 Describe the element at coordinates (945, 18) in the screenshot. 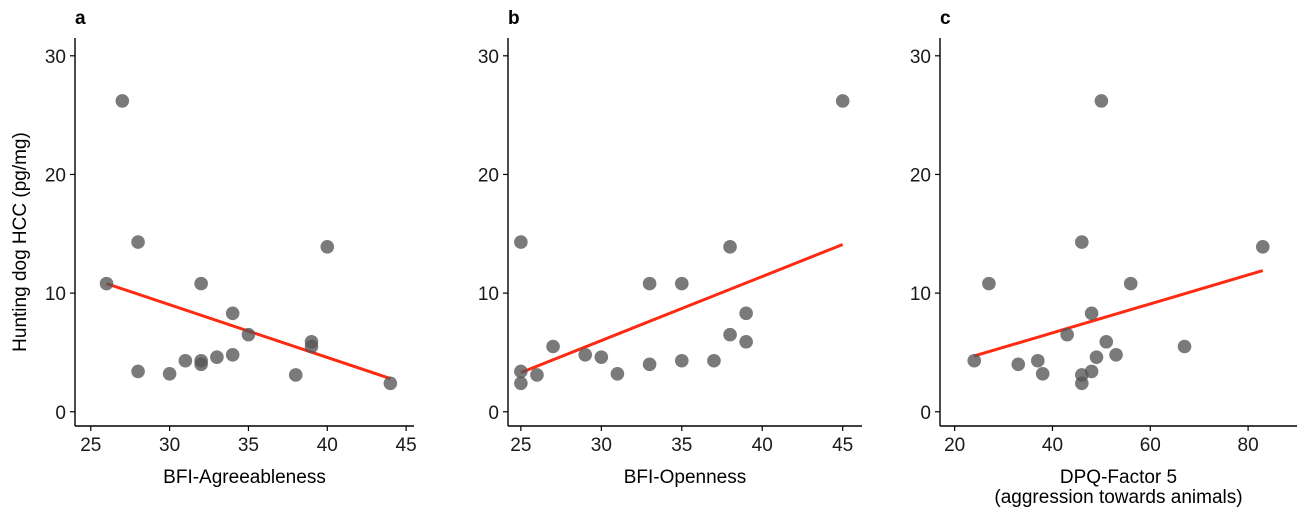

I see `panel-label: c` at that location.